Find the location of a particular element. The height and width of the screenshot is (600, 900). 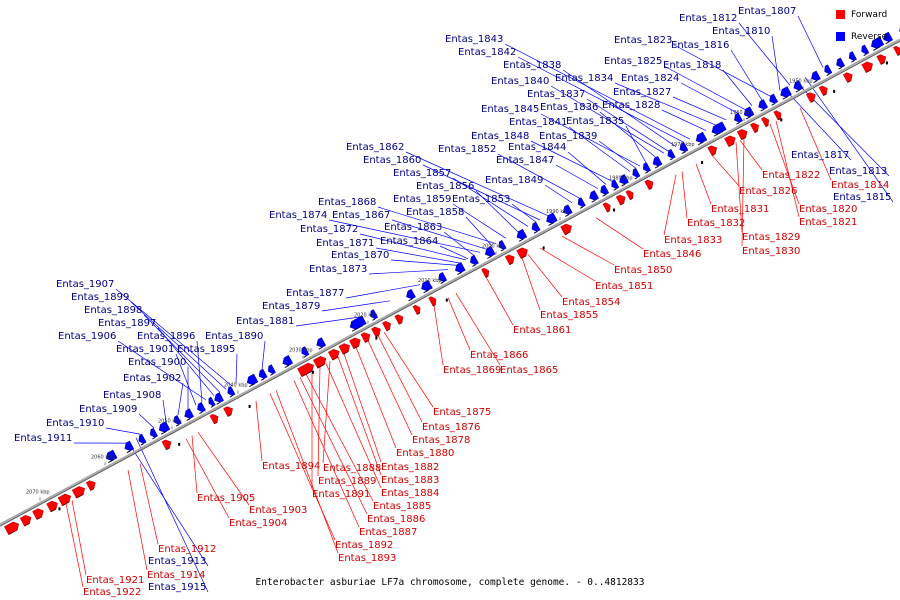

gene-label: Entas_1915 is located at coordinates (177, 587).